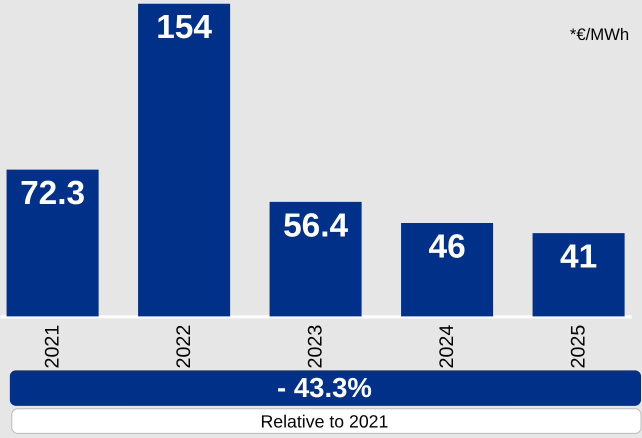 The width and height of the screenshot is (642, 438). I want to click on data-label: 56.4, so click(316, 225).